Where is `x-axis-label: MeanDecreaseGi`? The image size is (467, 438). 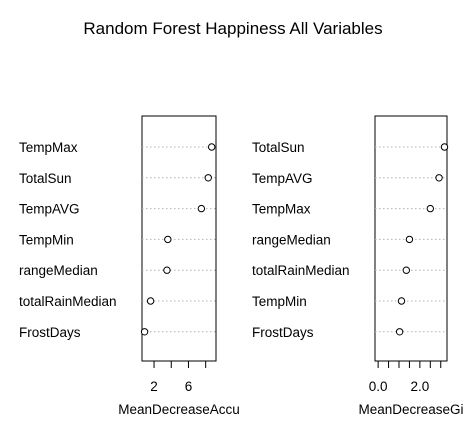 x-axis-label: MeanDecreaseGi is located at coordinates (410, 409).